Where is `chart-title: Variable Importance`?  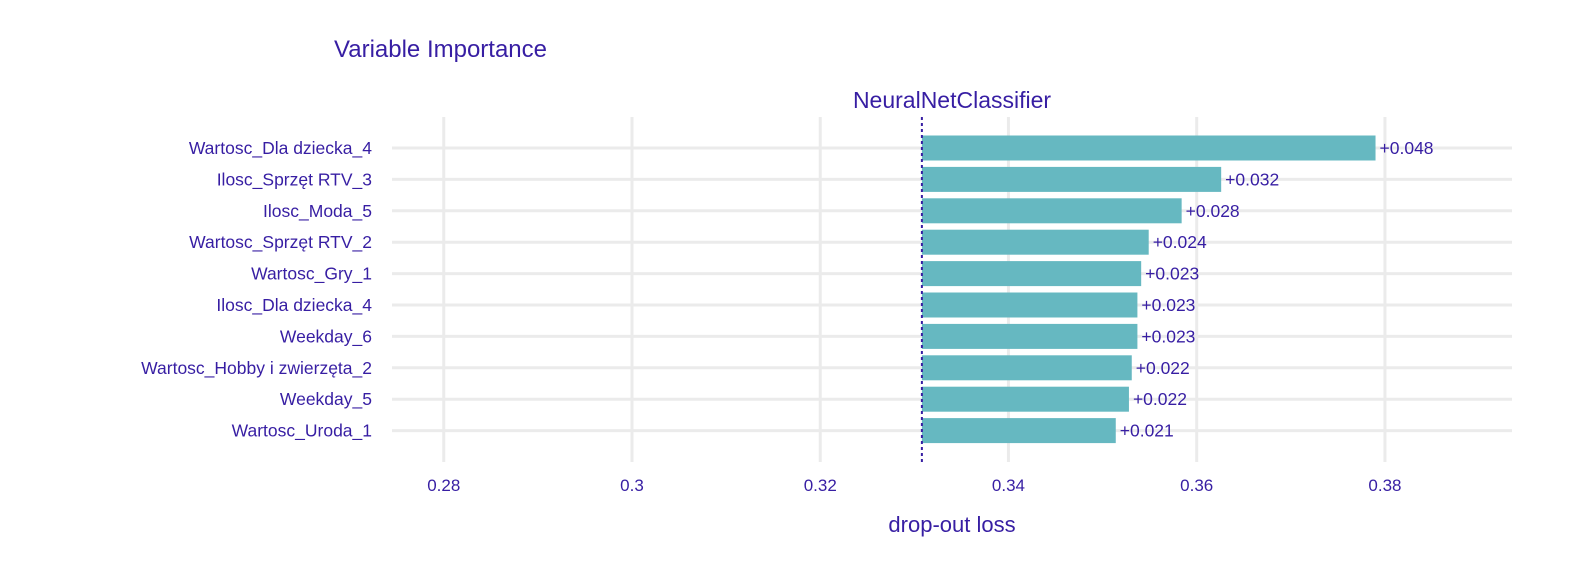
chart-title: Variable Importance is located at coordinates (440, 49).